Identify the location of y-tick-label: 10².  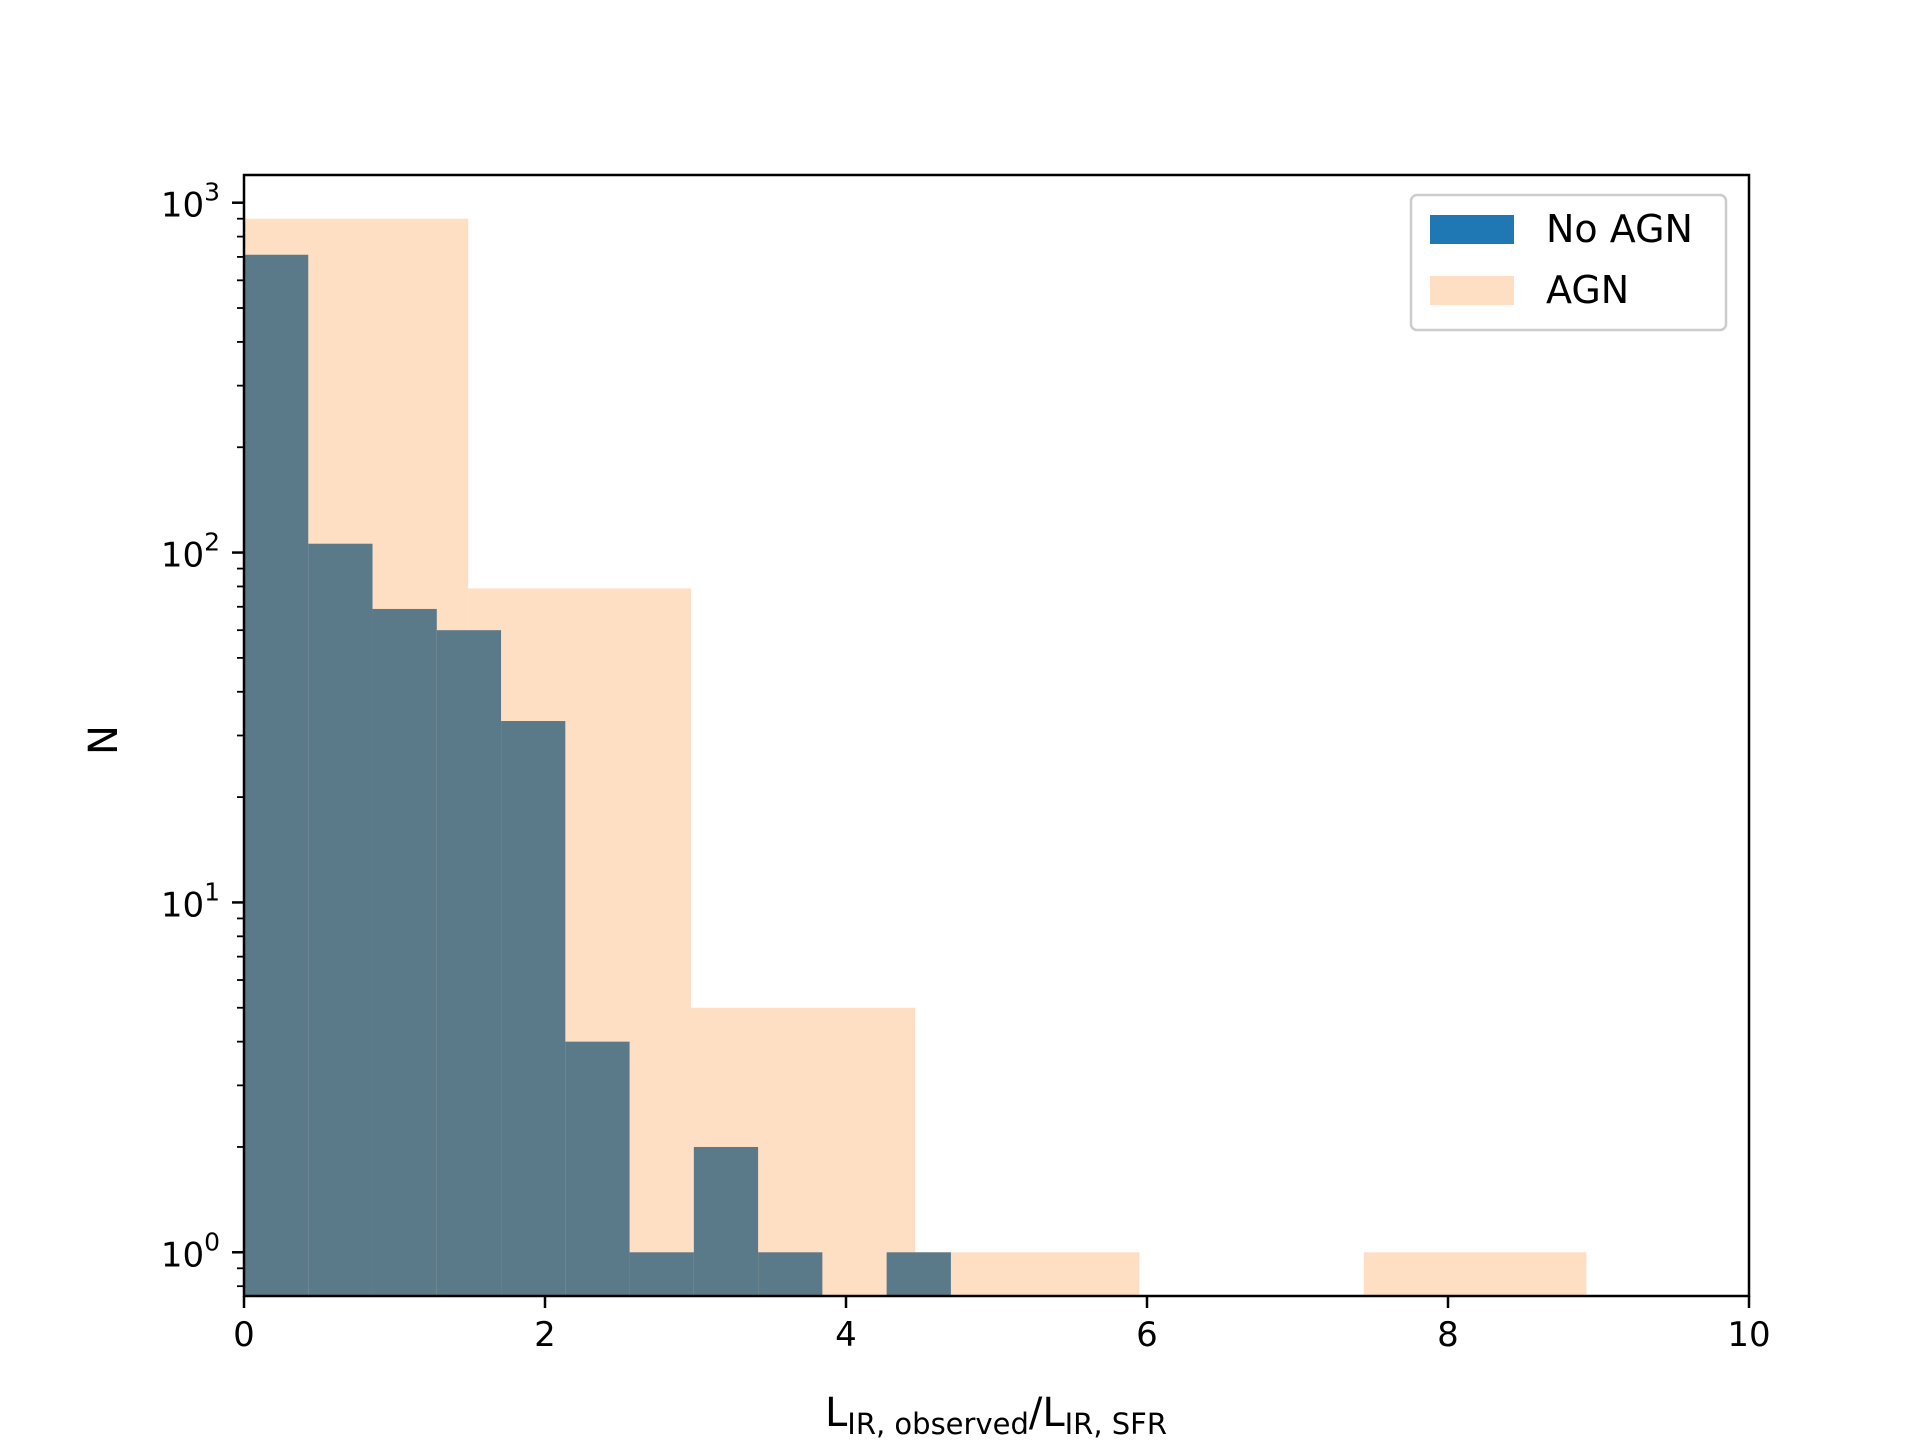
(190, 552).